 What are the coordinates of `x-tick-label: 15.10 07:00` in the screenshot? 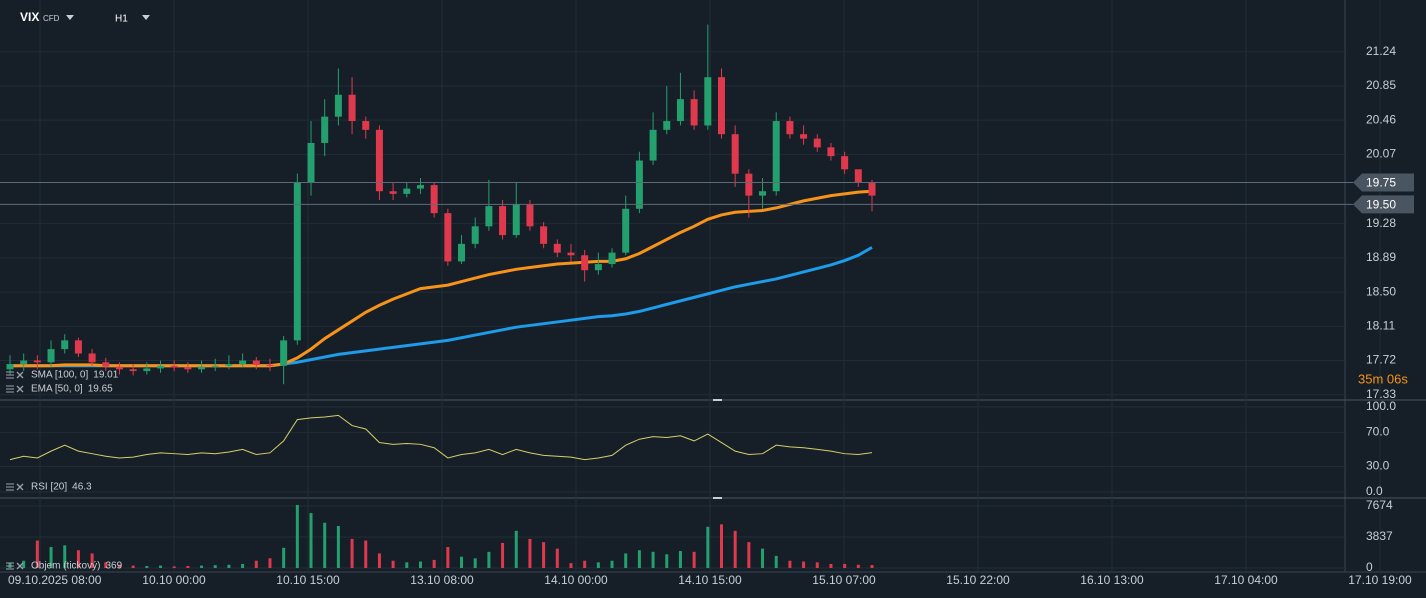 It's located at (844, 580).